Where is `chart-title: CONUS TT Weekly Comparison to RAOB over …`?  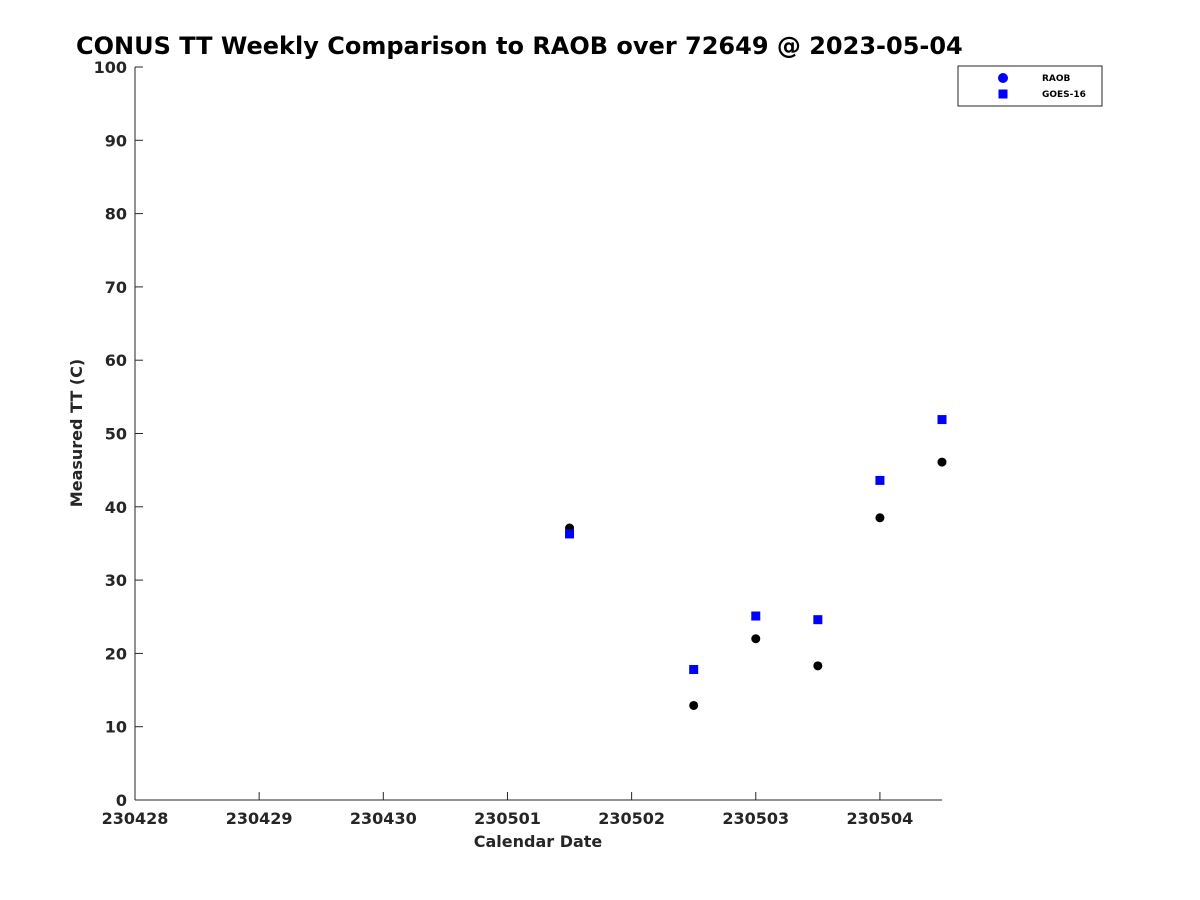
chart-title: CONUS TT Weekly Comparison to RAOB over … is located at coordinates (519, 46).